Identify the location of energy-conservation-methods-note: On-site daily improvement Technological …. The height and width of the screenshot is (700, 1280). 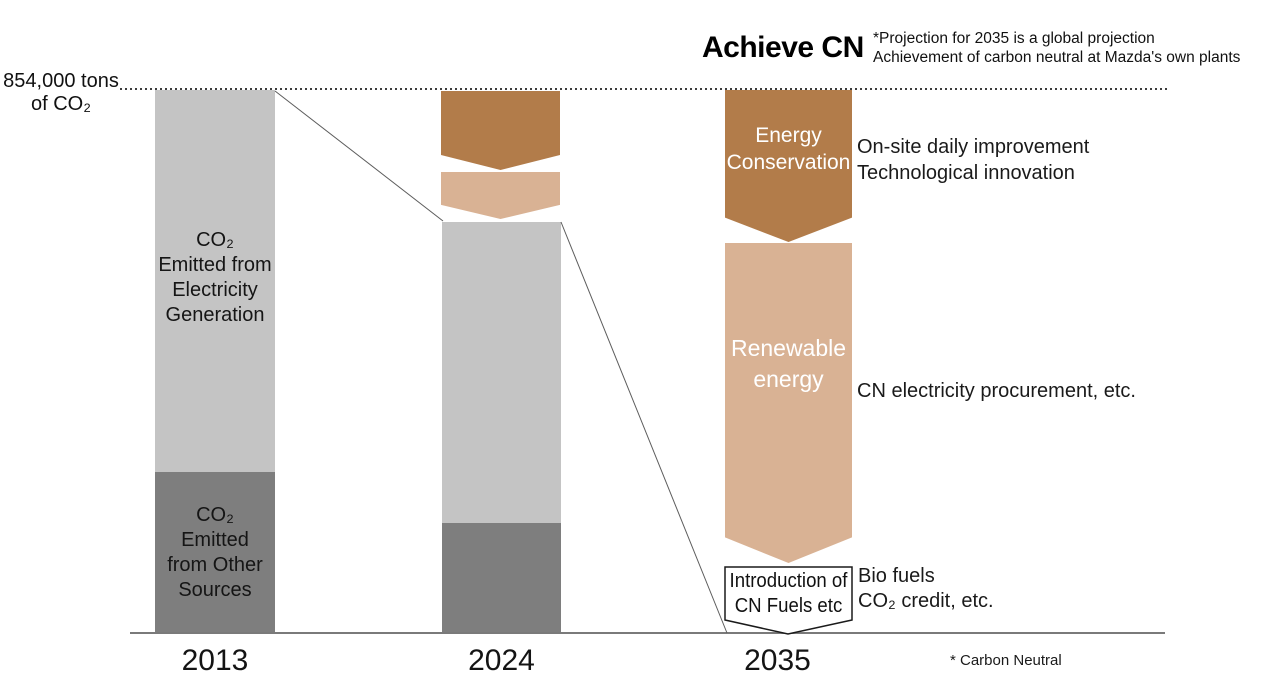
(973, 160).